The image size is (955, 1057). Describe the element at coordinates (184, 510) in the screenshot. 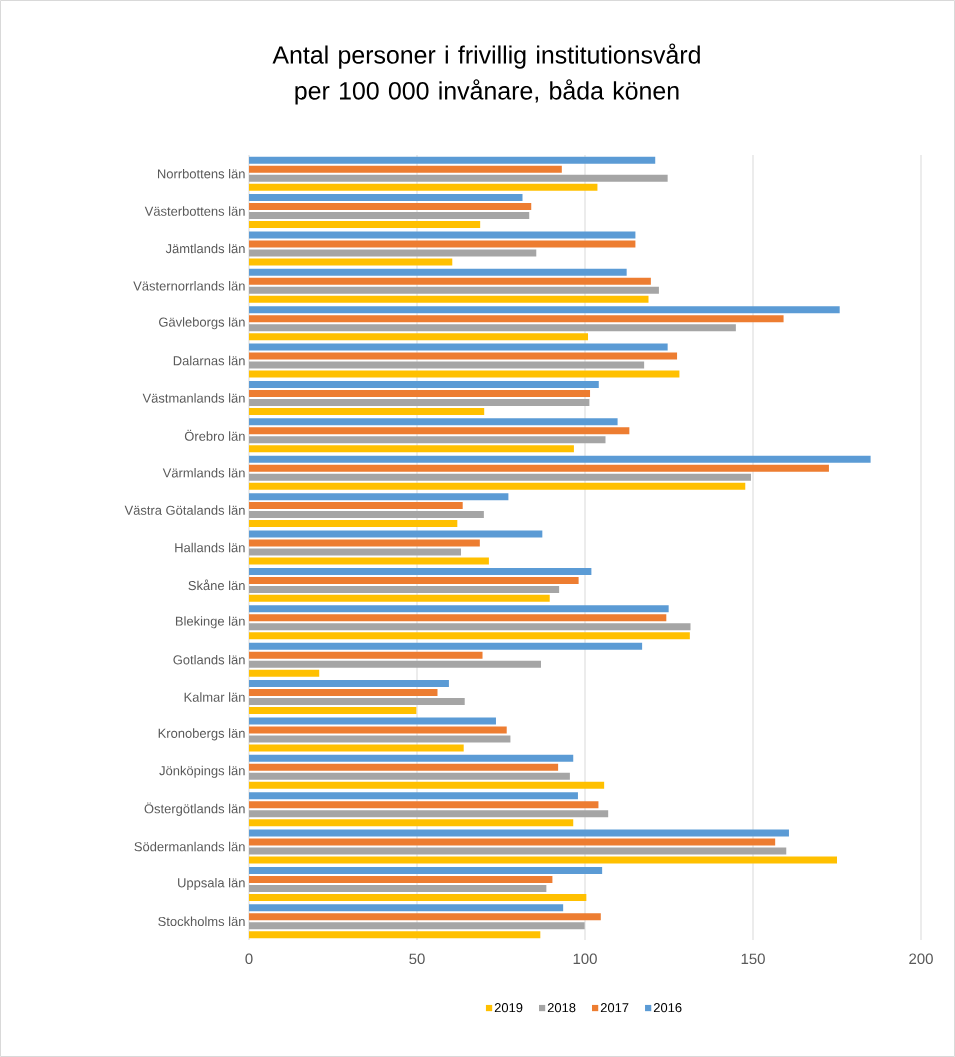

I see `y-tick-label: Västra Götalands län` at that location.